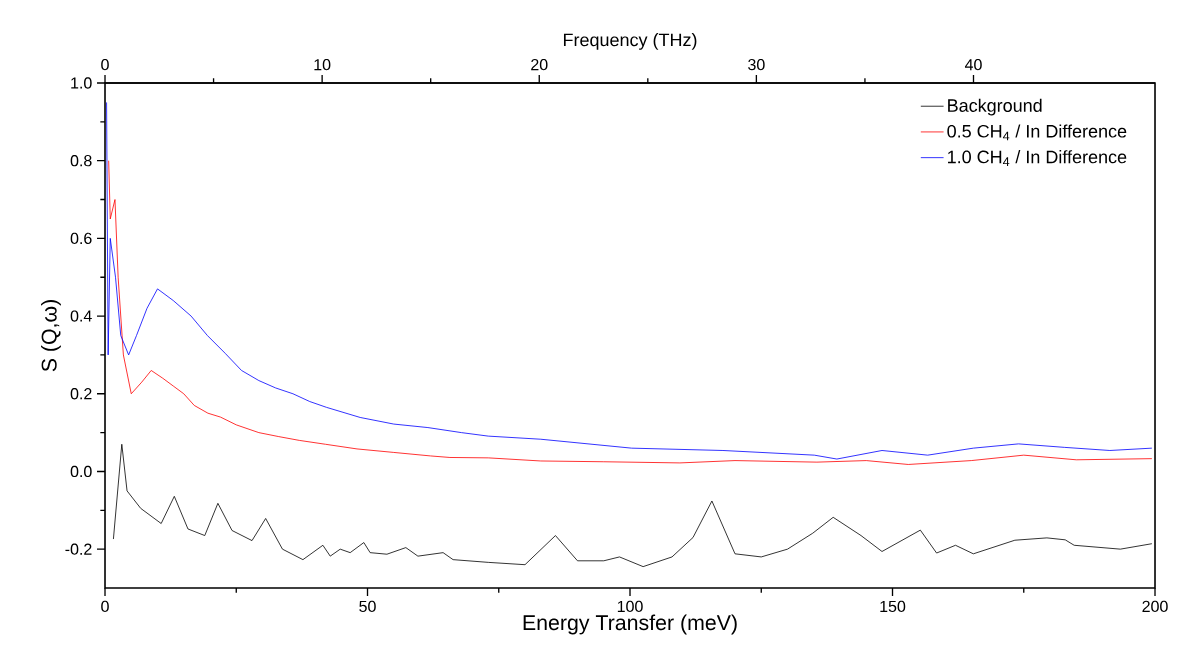  Describe the element at coordinates (1037, 158) in the screenshot. I see `legend-label: 1.0 CH$_{4}$ / In Difference` at that location.